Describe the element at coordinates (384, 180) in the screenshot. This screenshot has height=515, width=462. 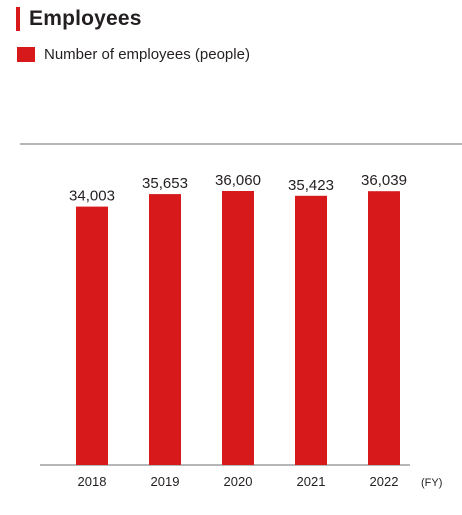
I see `data-label-2022: 36,039` at that location.